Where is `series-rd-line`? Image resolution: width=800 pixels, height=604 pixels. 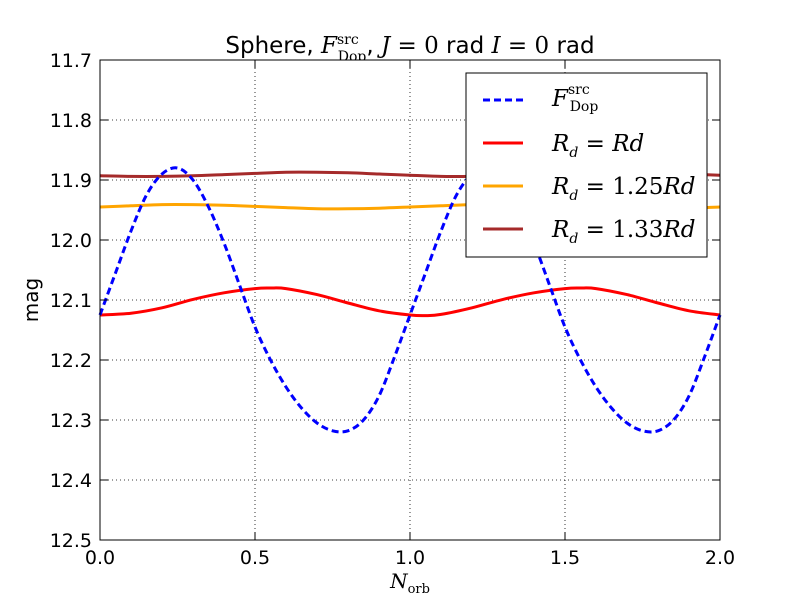
series-rd-line is located at coordinates (410, 302).